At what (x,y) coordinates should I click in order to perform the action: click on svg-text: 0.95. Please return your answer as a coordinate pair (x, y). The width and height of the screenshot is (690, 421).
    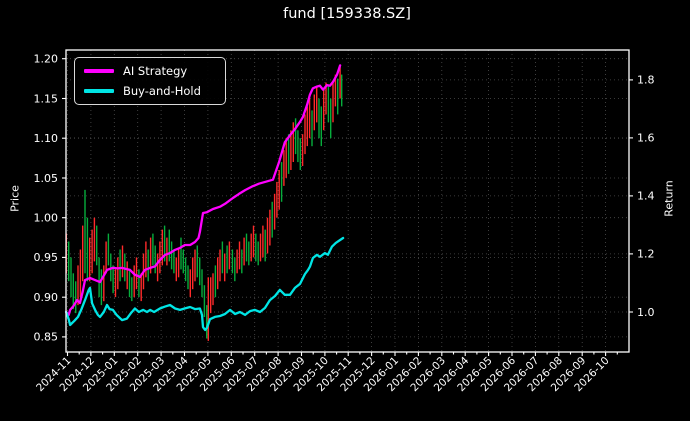
    Looking at the image, I should click on (46, 257).